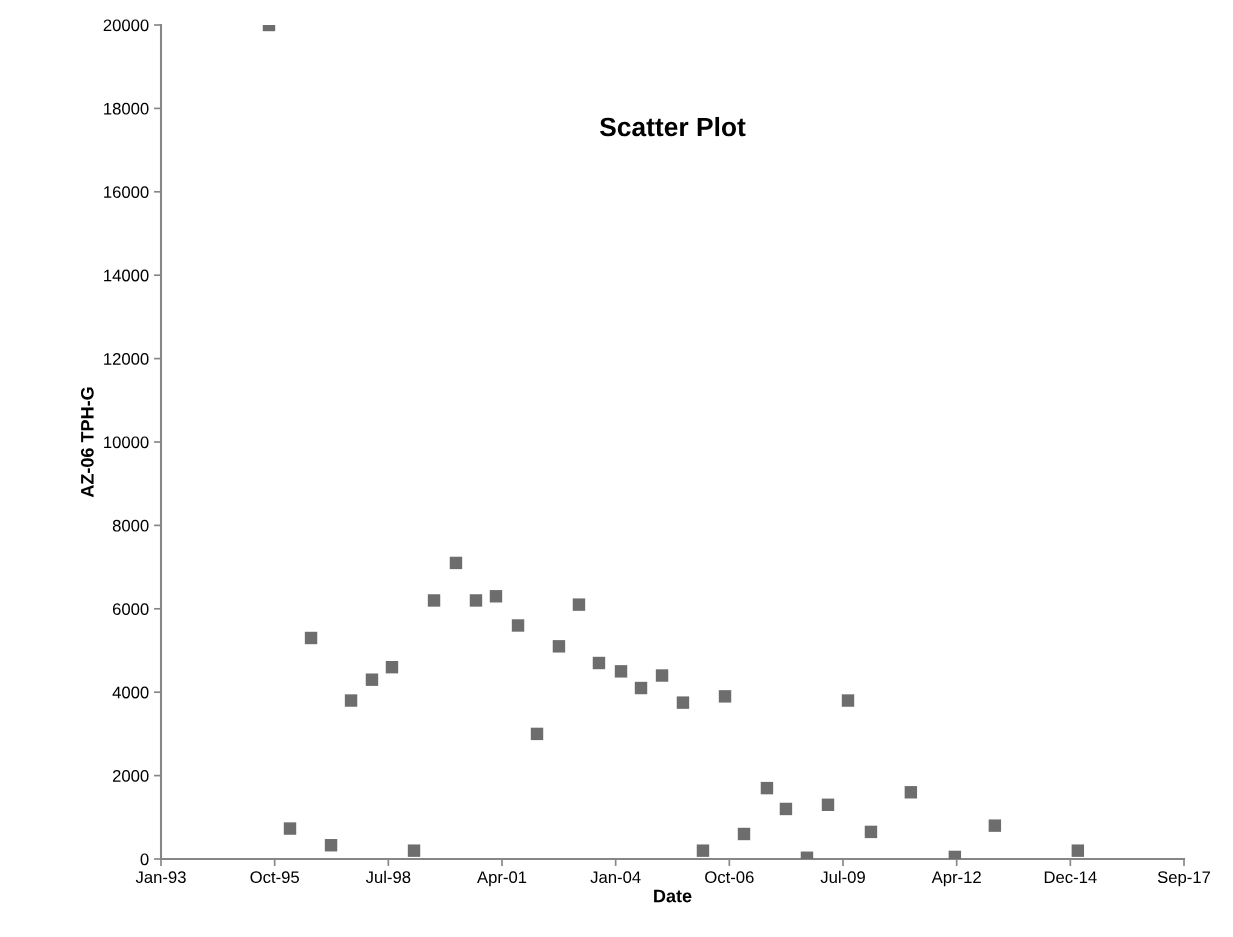  I want to click on y-tick-label: 2000, so click(130, 776).